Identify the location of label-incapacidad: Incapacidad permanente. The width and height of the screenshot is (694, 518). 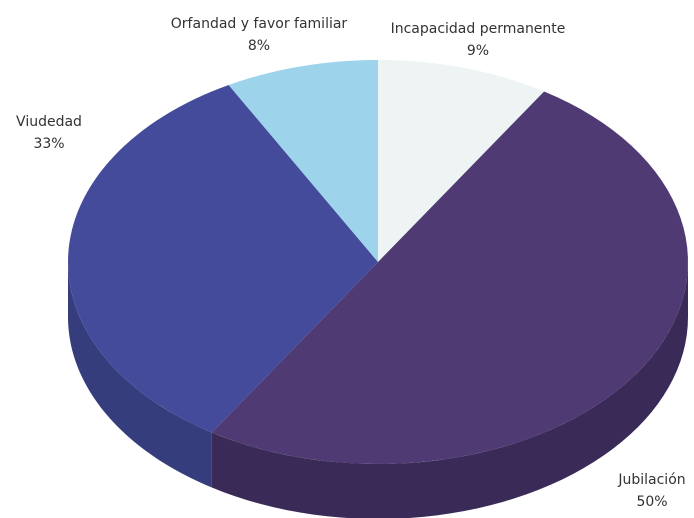
(478, 29).